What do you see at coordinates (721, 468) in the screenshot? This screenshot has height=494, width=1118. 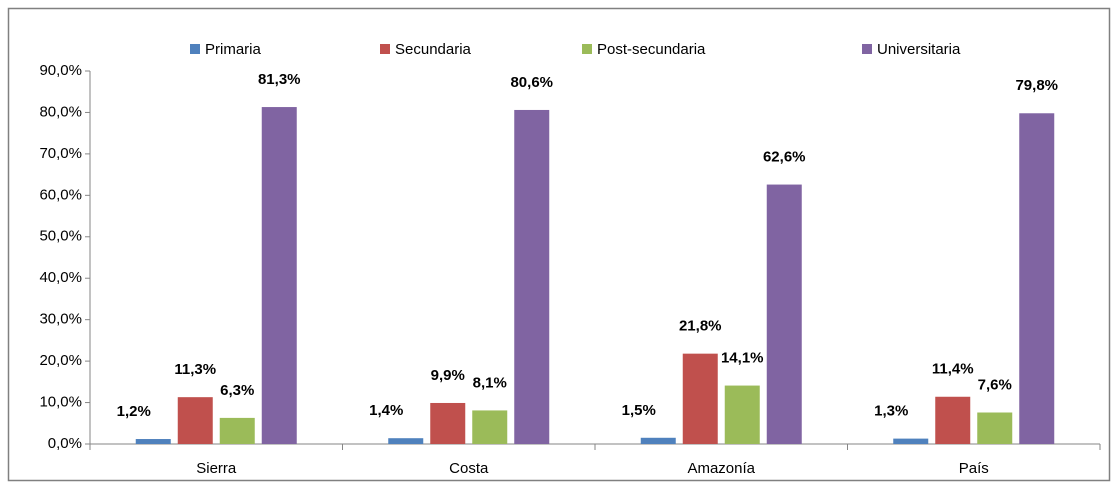 I see `x-tick-label: Amazonía` at bounding box center [721, 468].